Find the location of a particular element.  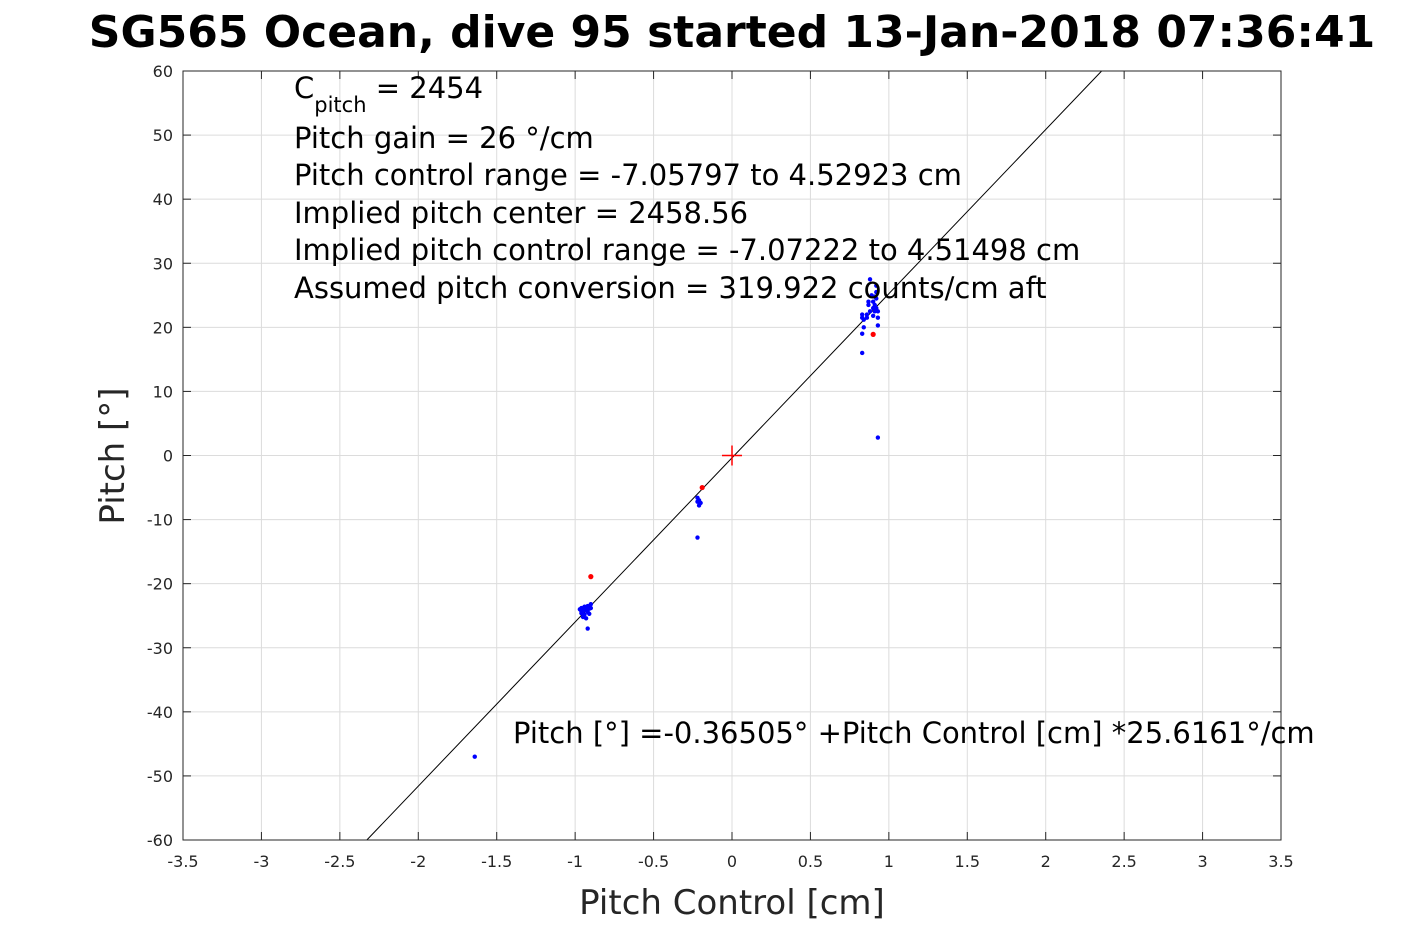

y-tick-label: 10 is located at coordinates (163, 391).